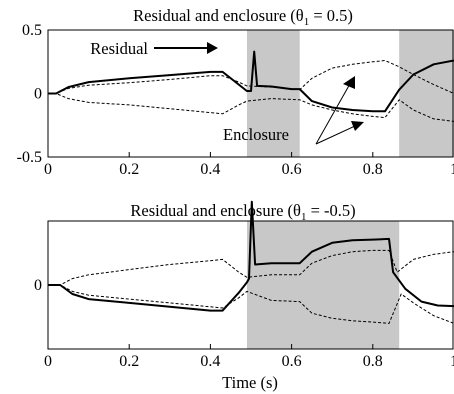  Describe the element at coordinates (48, 169) in the screenshot. I see `top-x-tick-label-0: 0` at that location.